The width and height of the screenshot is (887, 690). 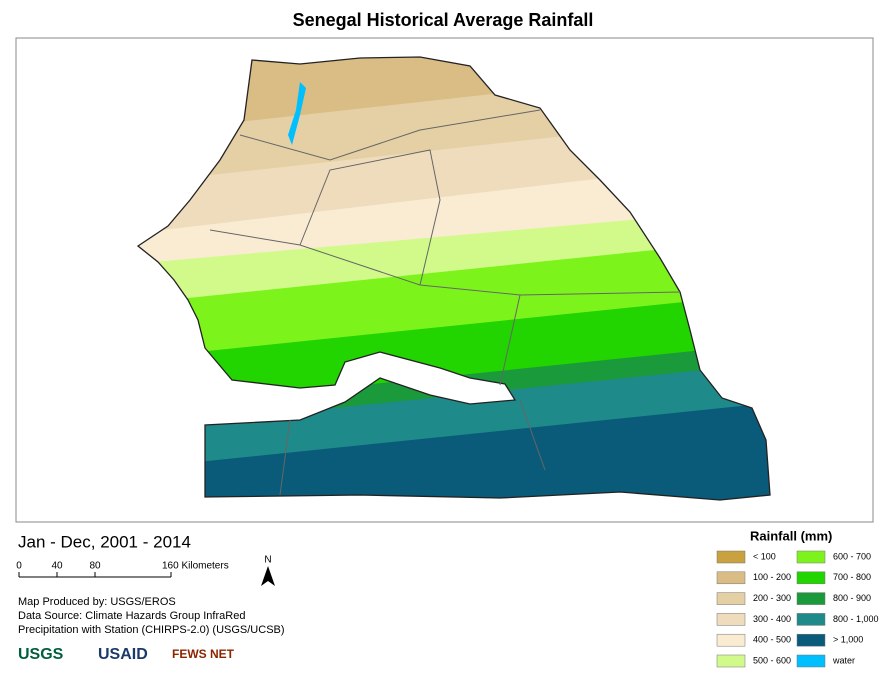 What do you see at coordinates (791, 535) in the screenshot?
I see `legend-title: Rainfall (mm)` at bounding box center [791, 535].